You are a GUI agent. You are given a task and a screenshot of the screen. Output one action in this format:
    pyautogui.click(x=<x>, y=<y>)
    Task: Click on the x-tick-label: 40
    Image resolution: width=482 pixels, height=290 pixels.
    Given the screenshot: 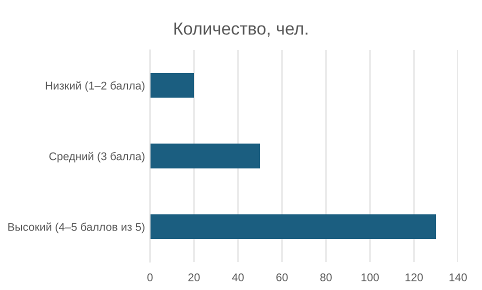 What is the action you would take?
    pyautogui.click(x=238, y=277)
    